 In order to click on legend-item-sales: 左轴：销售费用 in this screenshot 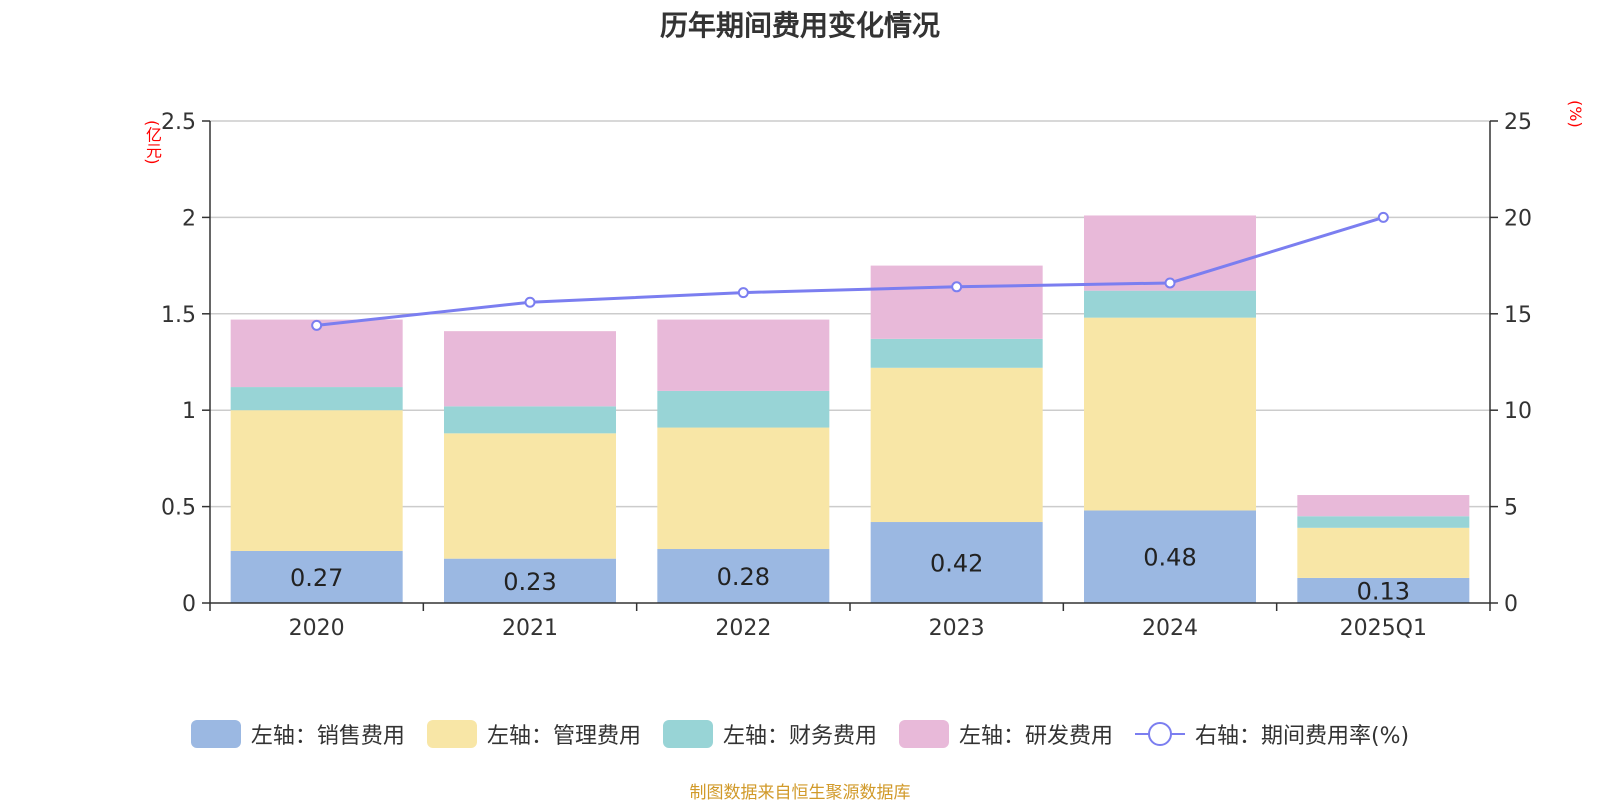, I will do `click(297, 734)`.